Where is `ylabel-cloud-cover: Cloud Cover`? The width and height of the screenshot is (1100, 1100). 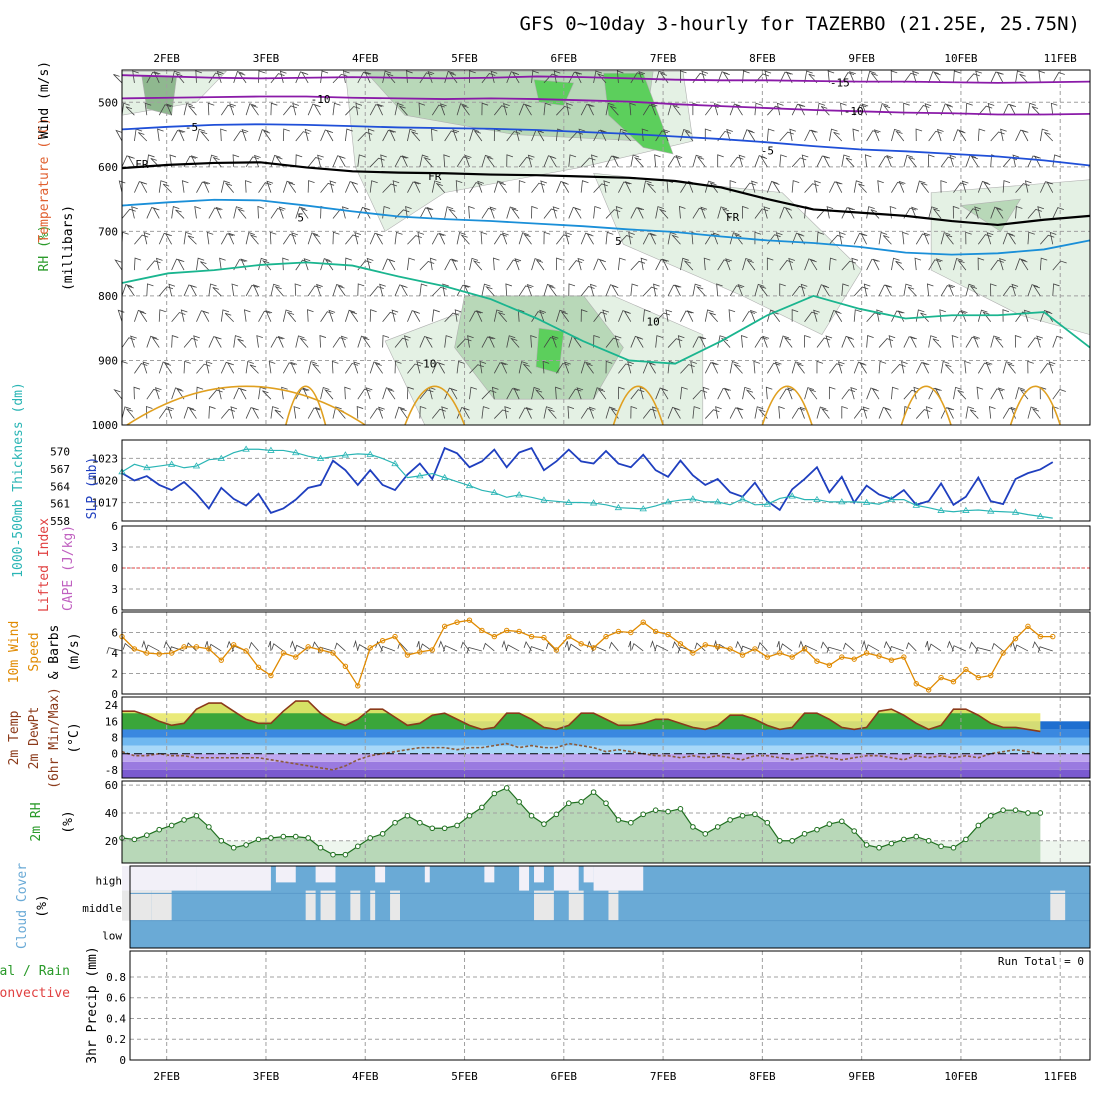
ylabel-cloud-cover: Cloud Cover is located at coordinates (22, 906).